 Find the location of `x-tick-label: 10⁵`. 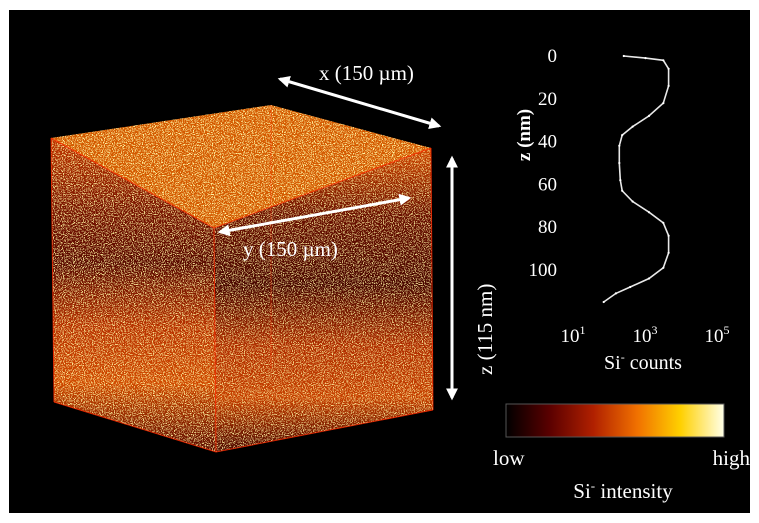

x-tick-label: 10⁵ is located at coordinates (717, 335).